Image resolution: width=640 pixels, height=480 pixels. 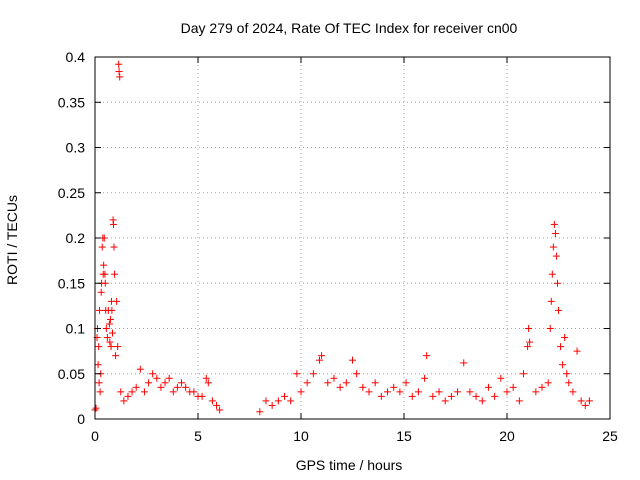 What do you see at coordinates (71, 102) in the screenshot?
I see `y-tick-label: 0.35` at bounding box center [71, 102].